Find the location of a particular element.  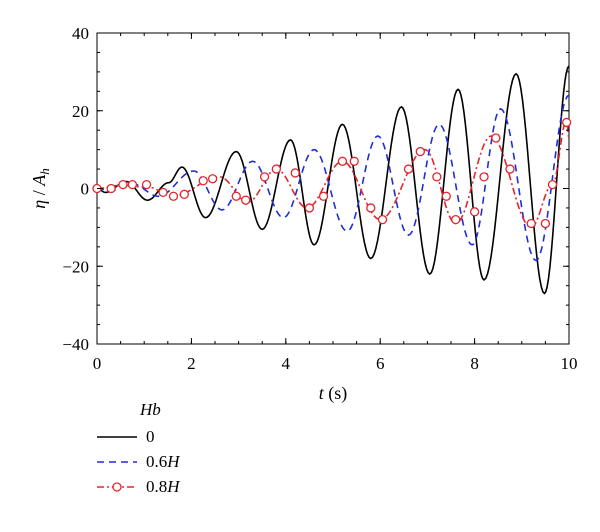

y-axis-label: η / Ah is located at coordinates (40, 188).